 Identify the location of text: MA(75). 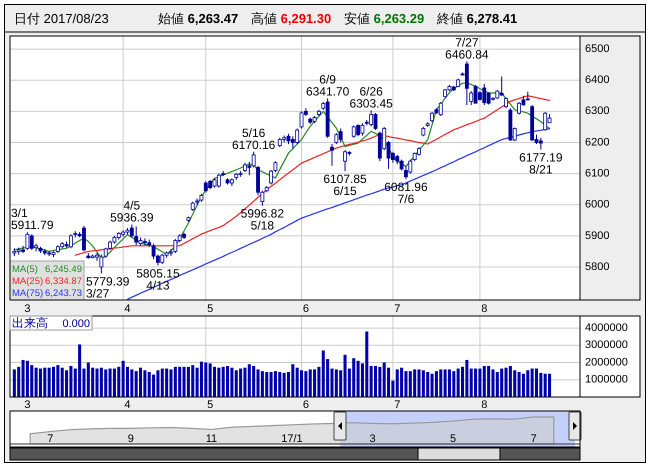
(28, 293).